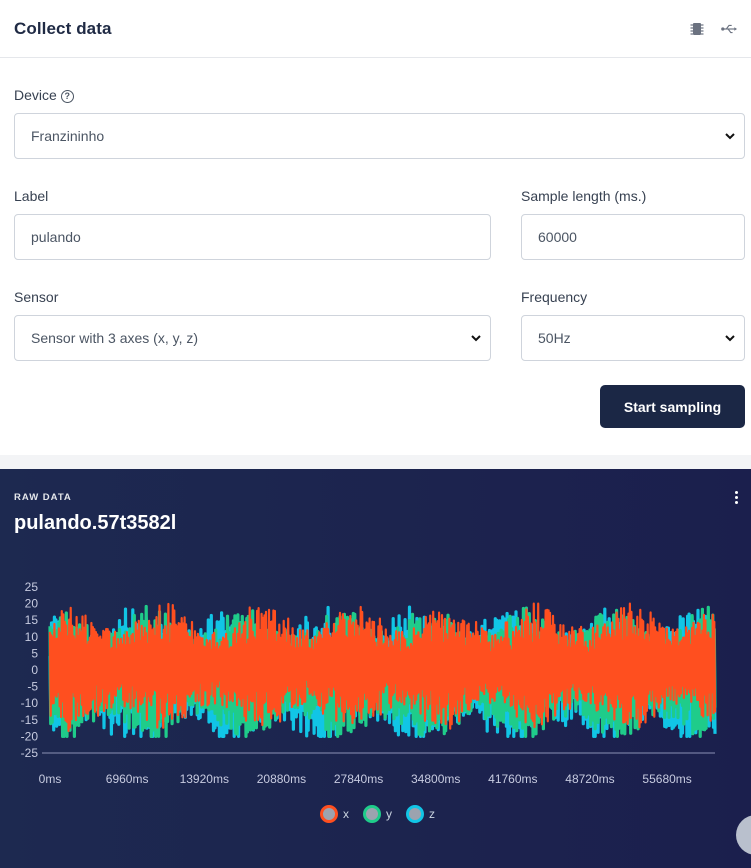 This screenshot has width=751, height=868. I want to click on sample-title: pulando.57t3582l, so click(95, 523).